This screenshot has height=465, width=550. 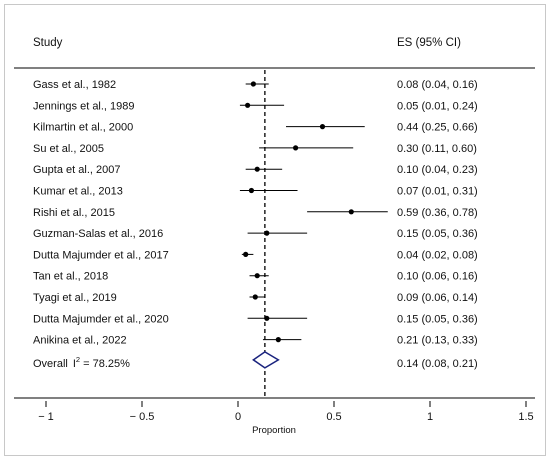 I want to click on overall-row: Overall I2 = 78.25% 0.14 (0.08, 0.21), so click(x=255, y=360).